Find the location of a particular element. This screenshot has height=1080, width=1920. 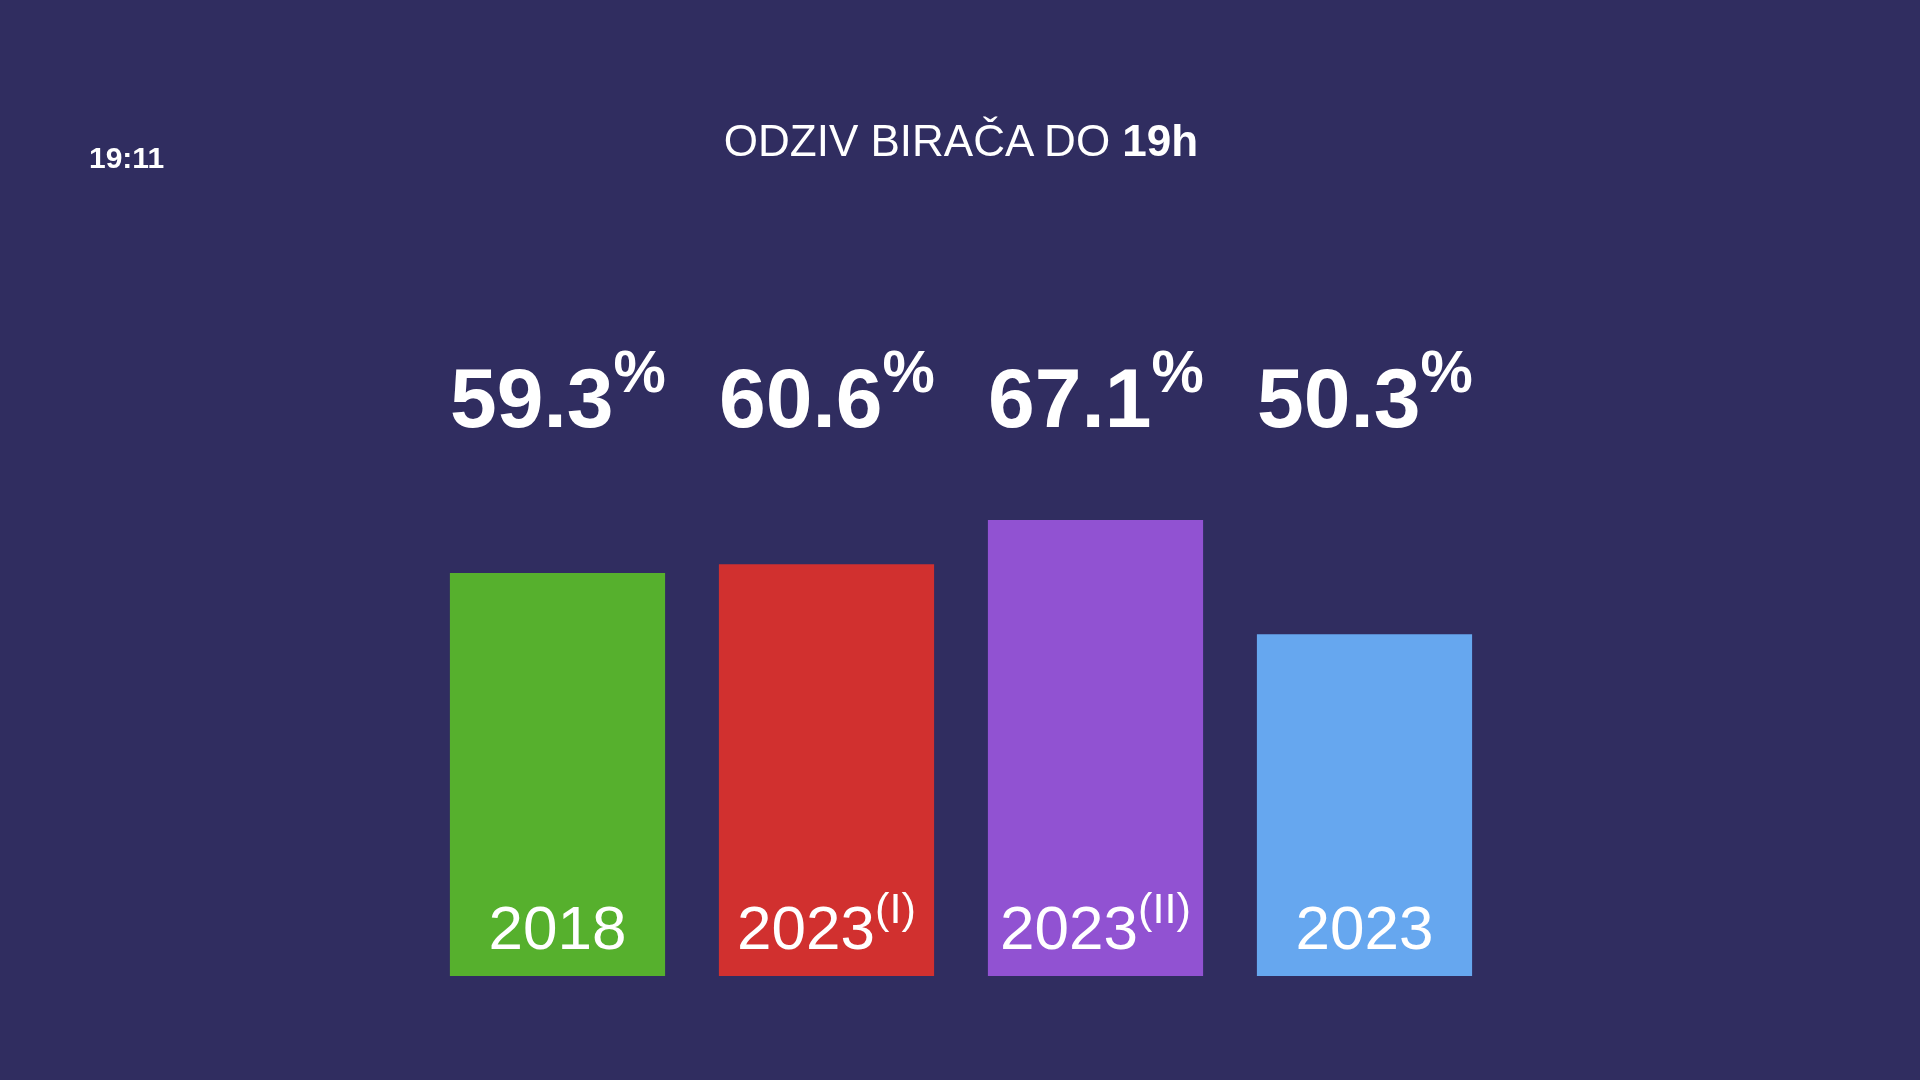

x-tick-label: 2023$^{(II)}$ is located at coordinates (1095, 922).